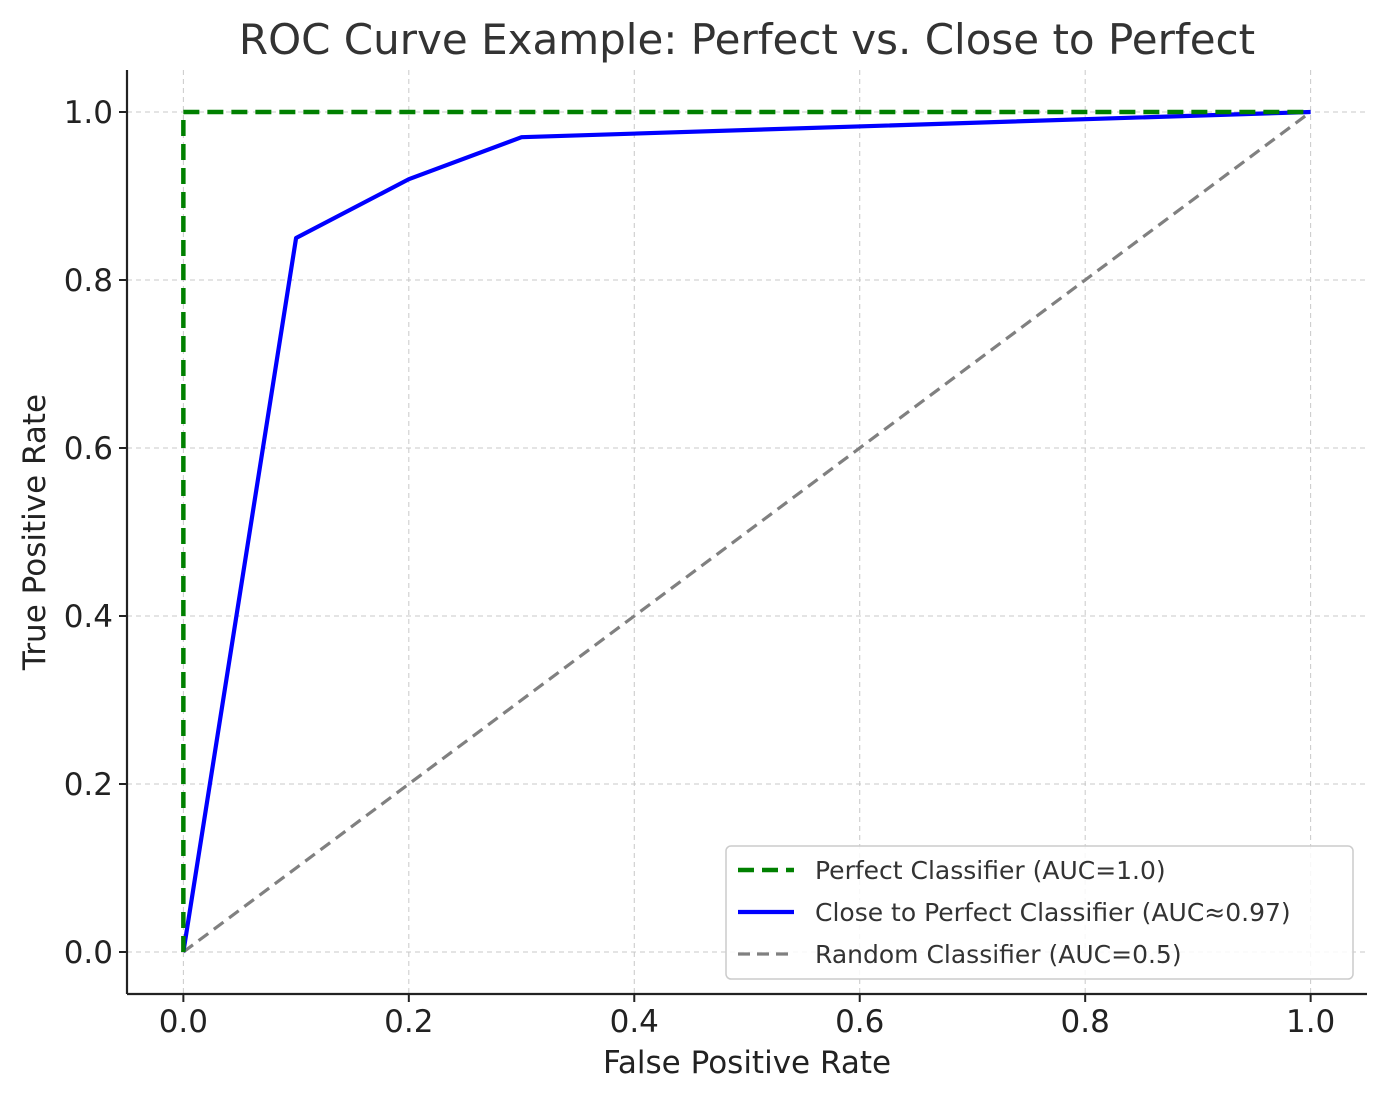  I want to click on legend-item: Random Classifier (AUC=0.5), so click(960, 954).